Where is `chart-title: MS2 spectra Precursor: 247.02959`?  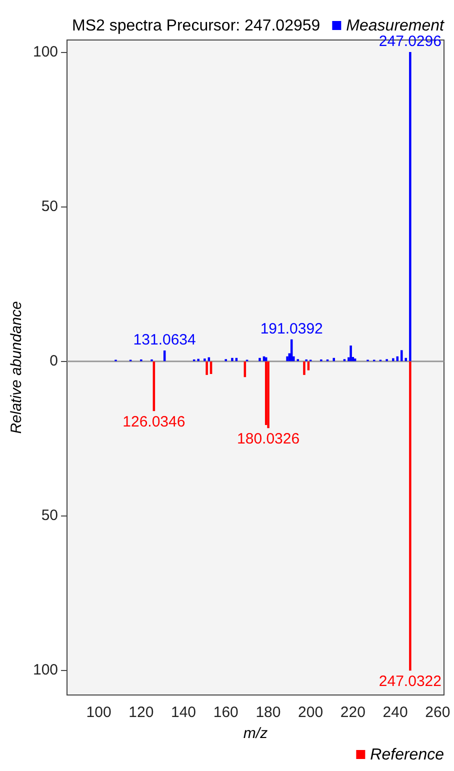
chart-title: MS2 spectra Precursor: 247.02959 is located at coordinates (196, 25).